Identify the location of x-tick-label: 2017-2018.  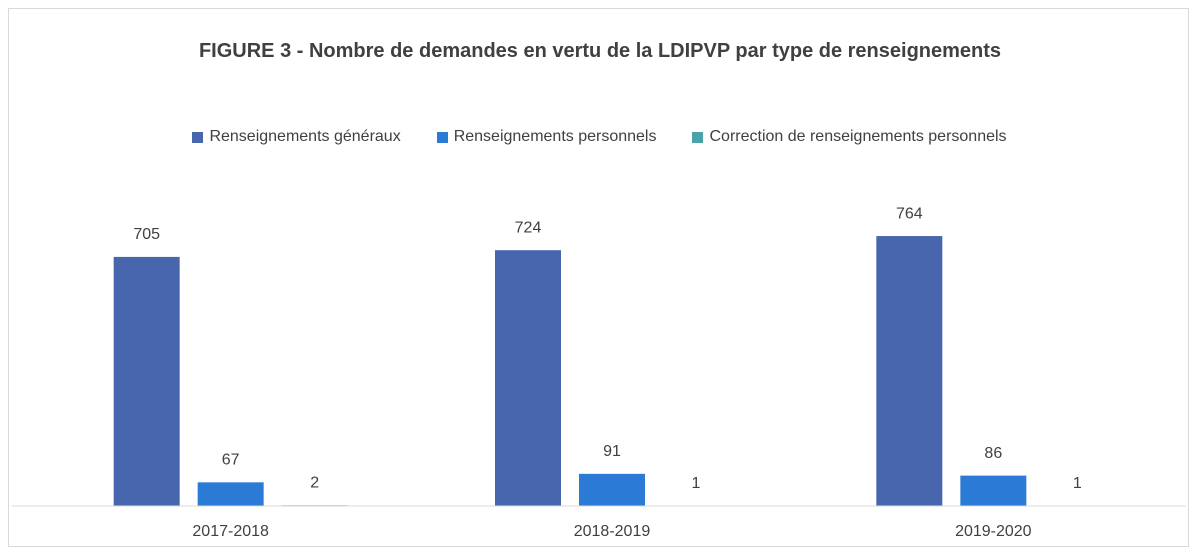
(230, 531).